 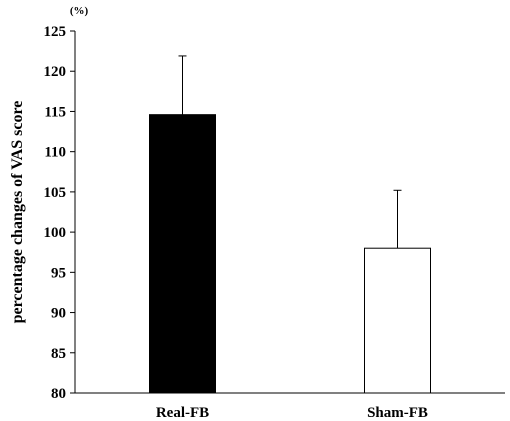 What do you see at coordinates (58, 394) in the screenshot?
I see `y-tick-label: 80` at bounding box center [58, 394].